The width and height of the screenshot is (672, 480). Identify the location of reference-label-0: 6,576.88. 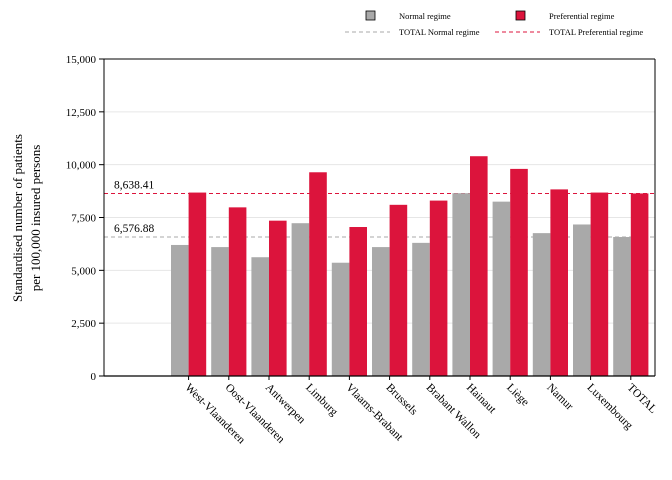
(134, 229).